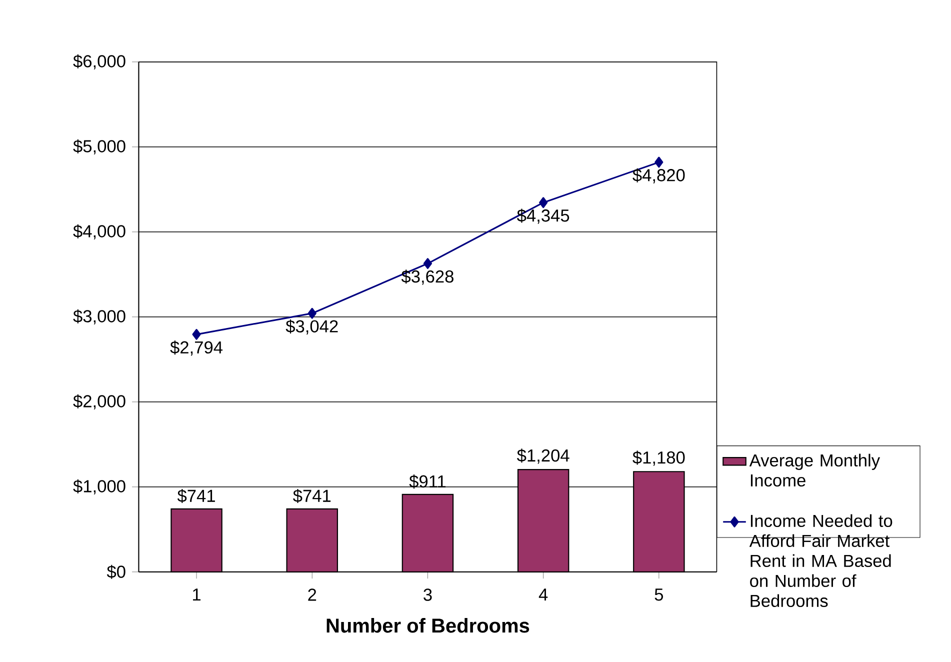  What do you see at coordinates (659, 594) in the screenshot?
I see `x-tick-label: 5` at bounding box center [659, 594].